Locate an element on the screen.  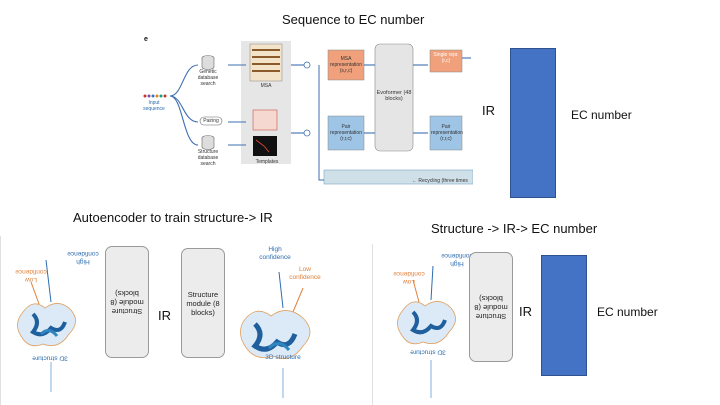
structure-module-box: Structure module (8 blocks) is located at coordinates (203, 303).